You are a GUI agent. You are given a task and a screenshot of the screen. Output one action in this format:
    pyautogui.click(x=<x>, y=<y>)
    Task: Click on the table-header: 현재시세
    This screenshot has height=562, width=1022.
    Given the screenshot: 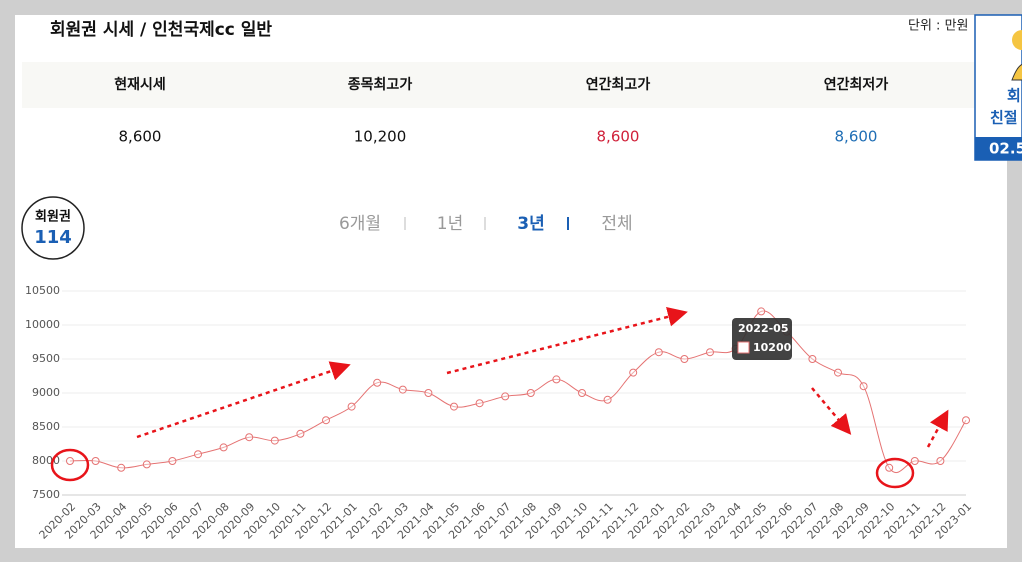 What is the action you would take?
    pyautogui.click(x=140, y=85)
    